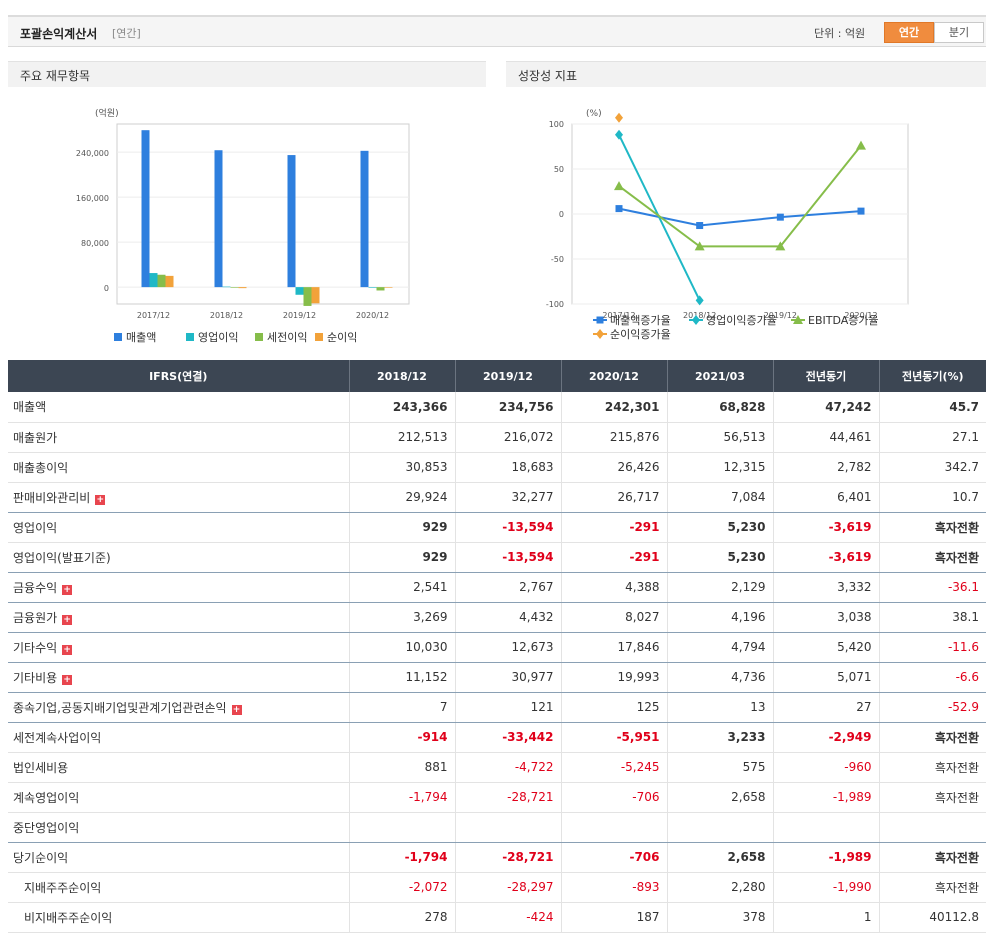 The height and width of the screenshot is (942, 994). I want to click on table-row: 종속기업,공동지배기업및관계기업관련손익 +7 121 125 13 27 -52.9, so click(497, 707).